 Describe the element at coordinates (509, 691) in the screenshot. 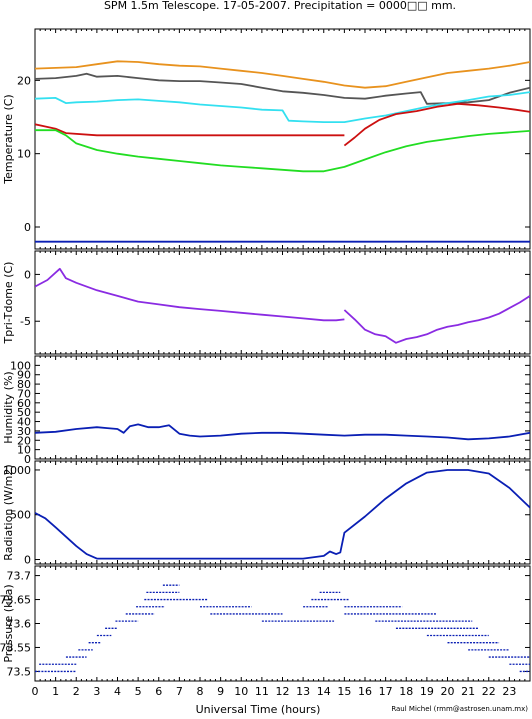

I see `x-tick-label: 23` at that location.